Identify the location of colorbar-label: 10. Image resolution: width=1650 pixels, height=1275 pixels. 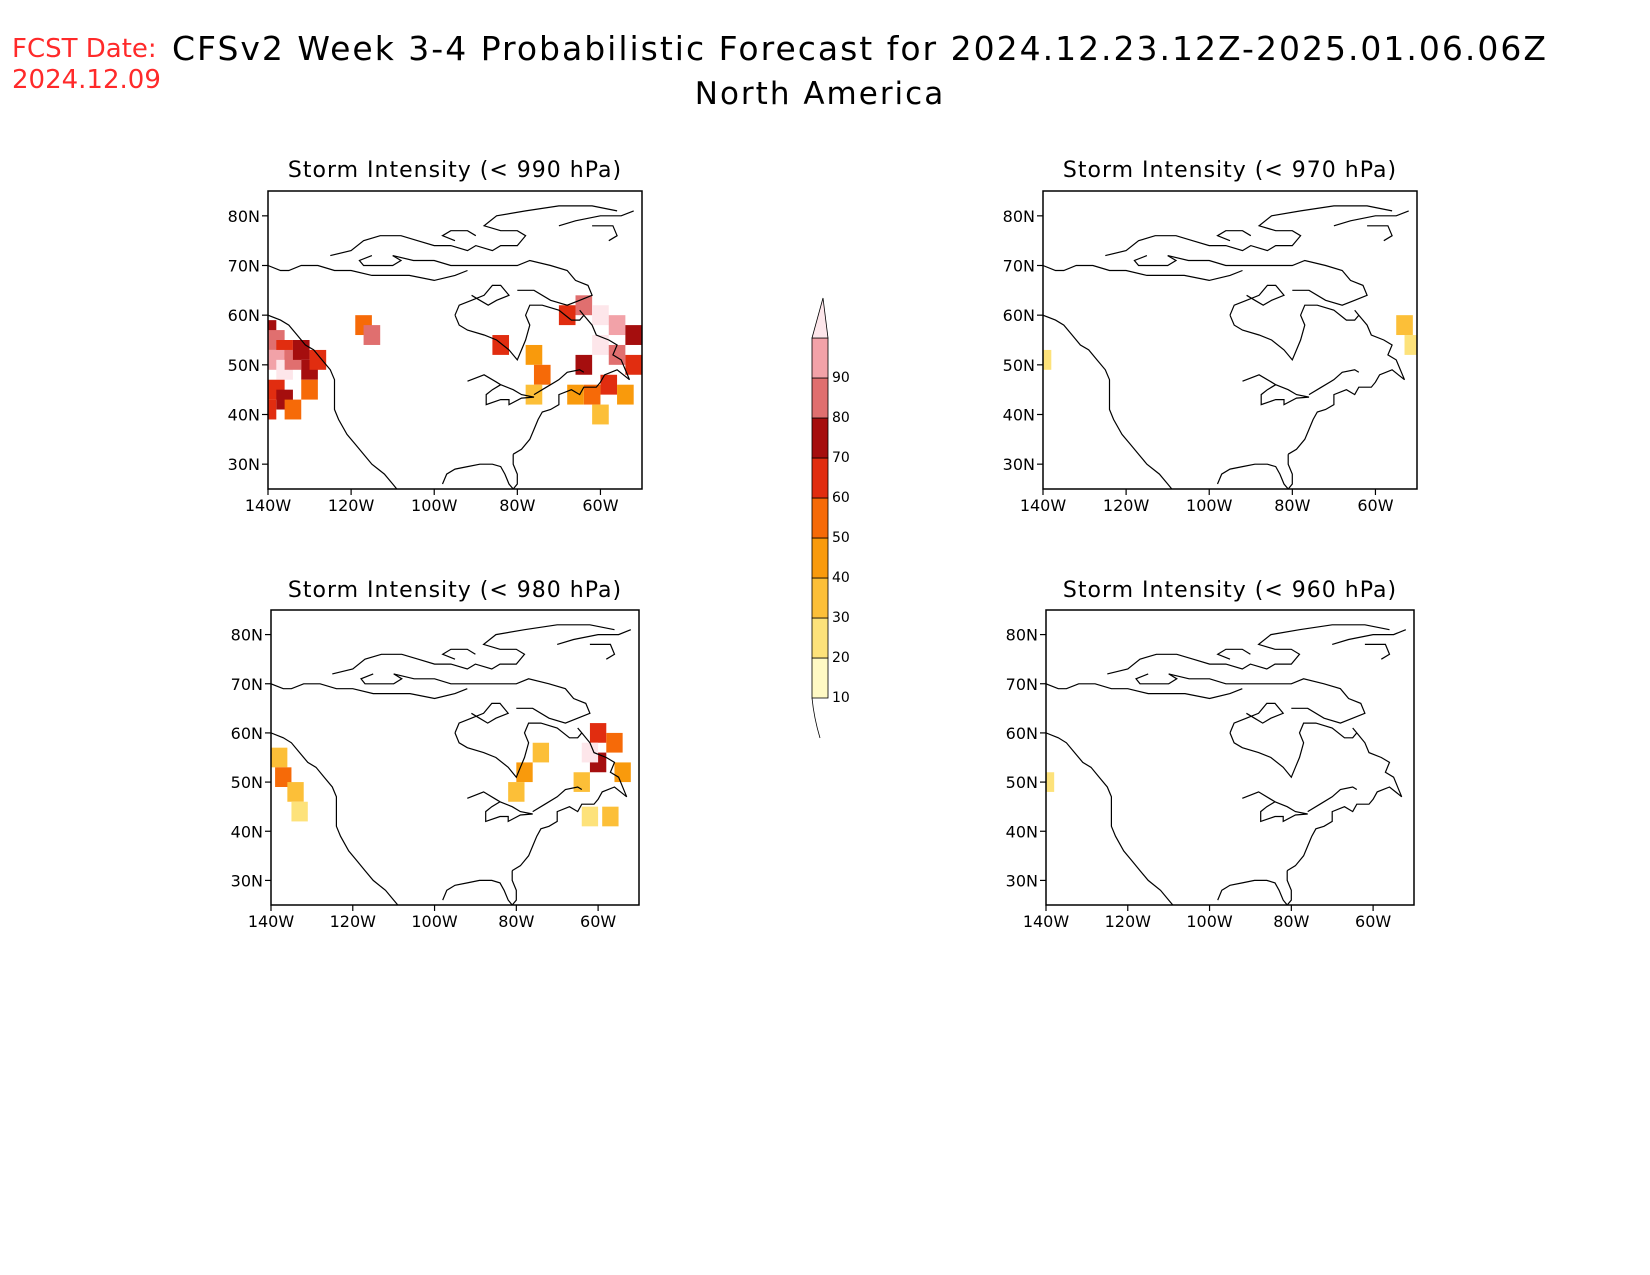
(841, 698).